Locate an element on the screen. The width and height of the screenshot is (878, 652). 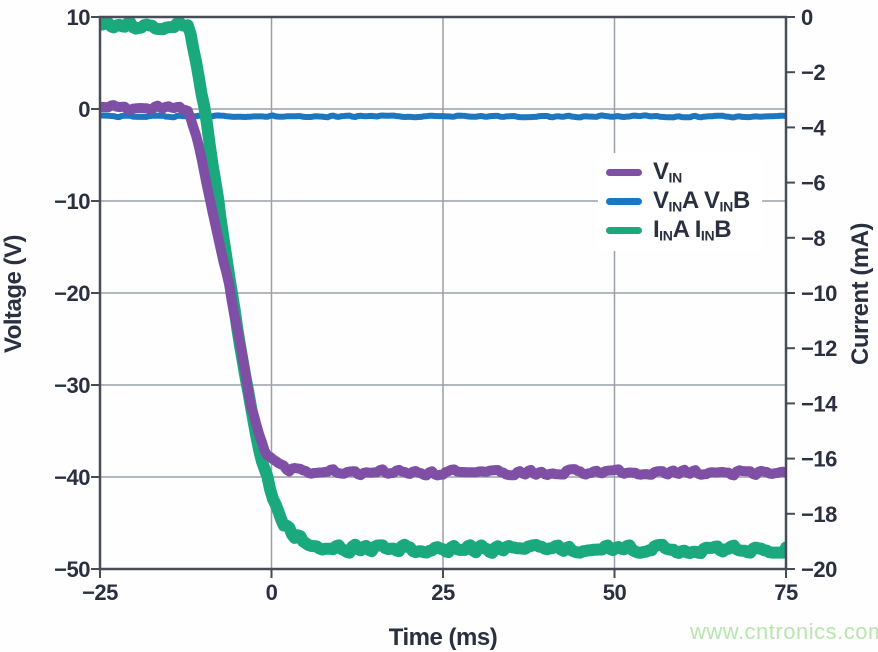
legend-item: VINA VINB is located at coordinates (678, 201).